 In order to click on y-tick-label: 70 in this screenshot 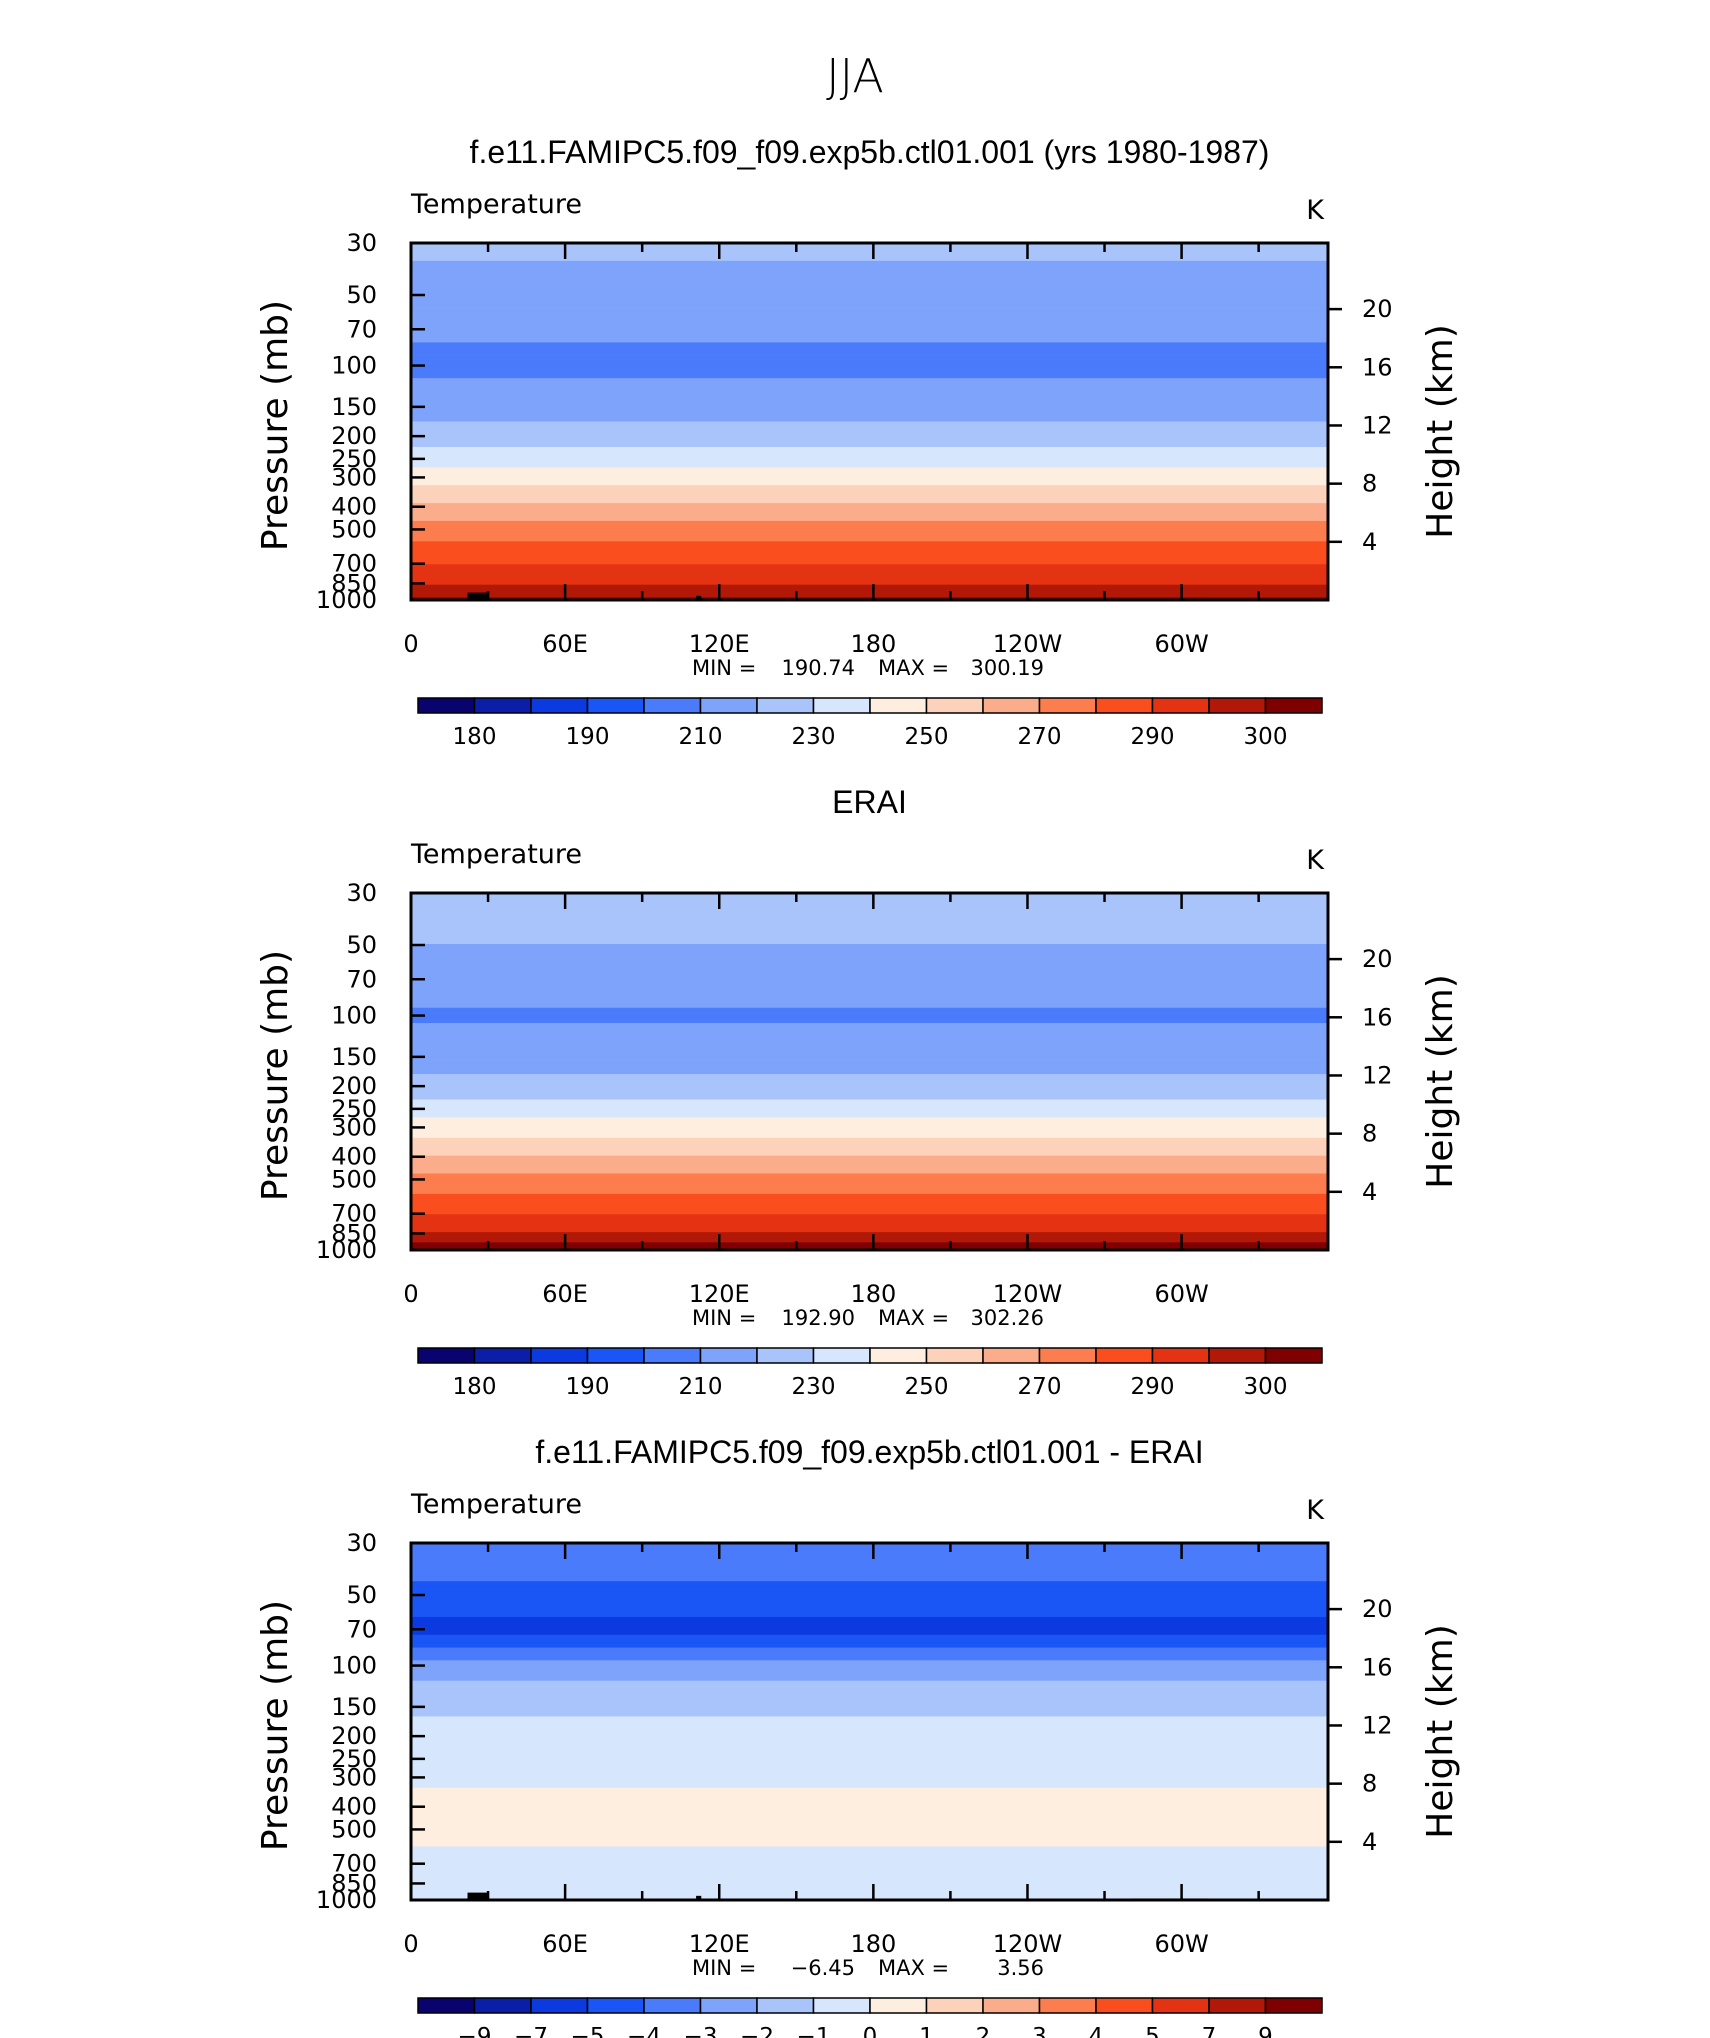, I will do `click(361, 979)`.